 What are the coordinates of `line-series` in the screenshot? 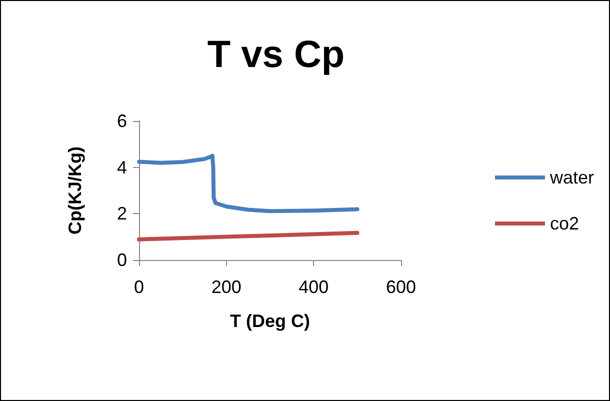 It's located at (248, 184).